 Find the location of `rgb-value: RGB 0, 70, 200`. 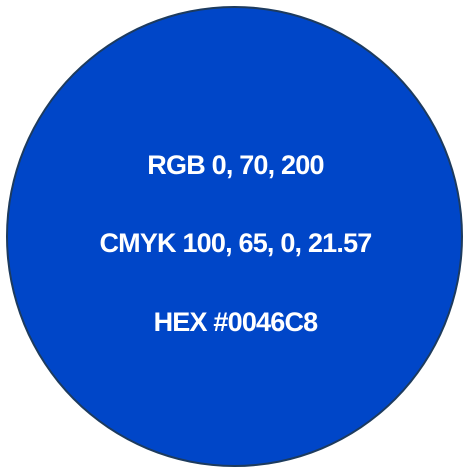

rgb-value: RGB 0, 70, 200 is located at coordinates (235, 165).